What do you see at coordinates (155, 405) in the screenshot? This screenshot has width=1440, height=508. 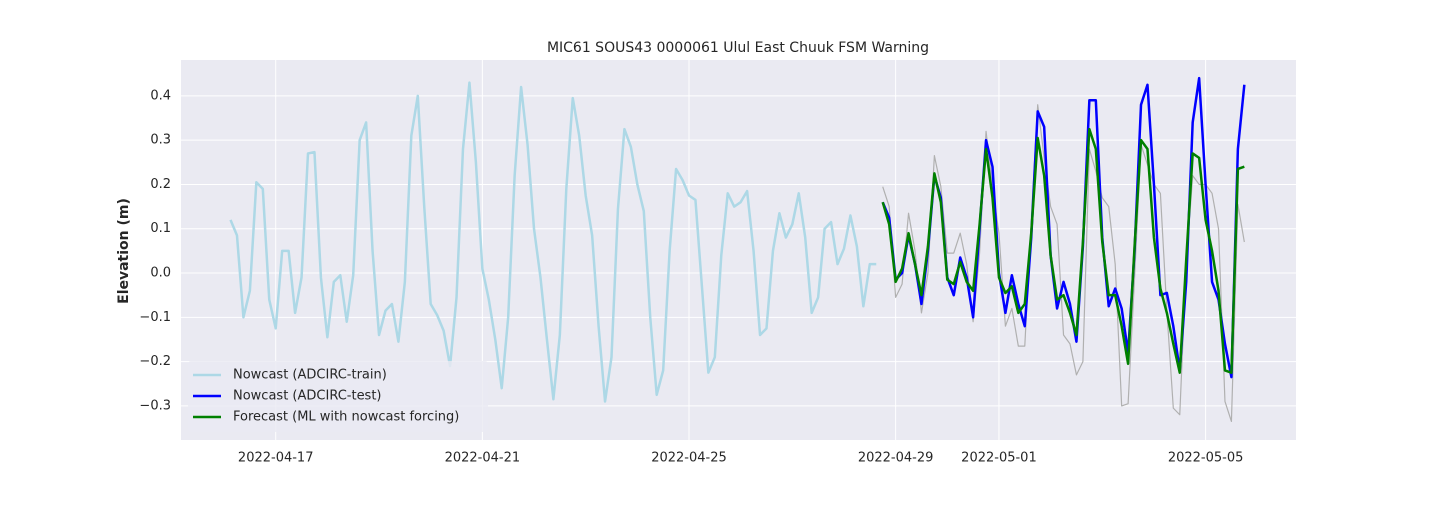 I see `y-tick-label: −0.3` at bounding box center [155, 405].